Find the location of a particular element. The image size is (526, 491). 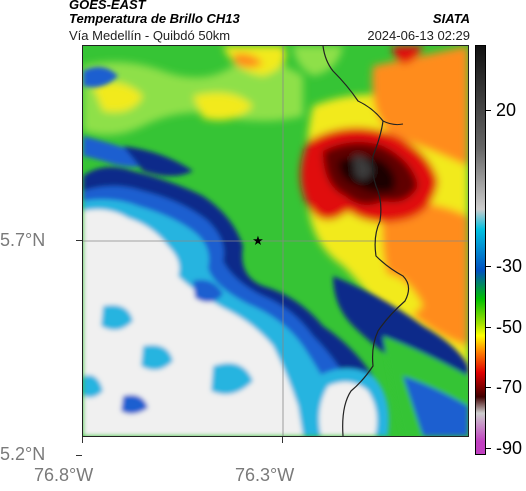

colorbar-label: 20 is located at coordinates (506, 110).